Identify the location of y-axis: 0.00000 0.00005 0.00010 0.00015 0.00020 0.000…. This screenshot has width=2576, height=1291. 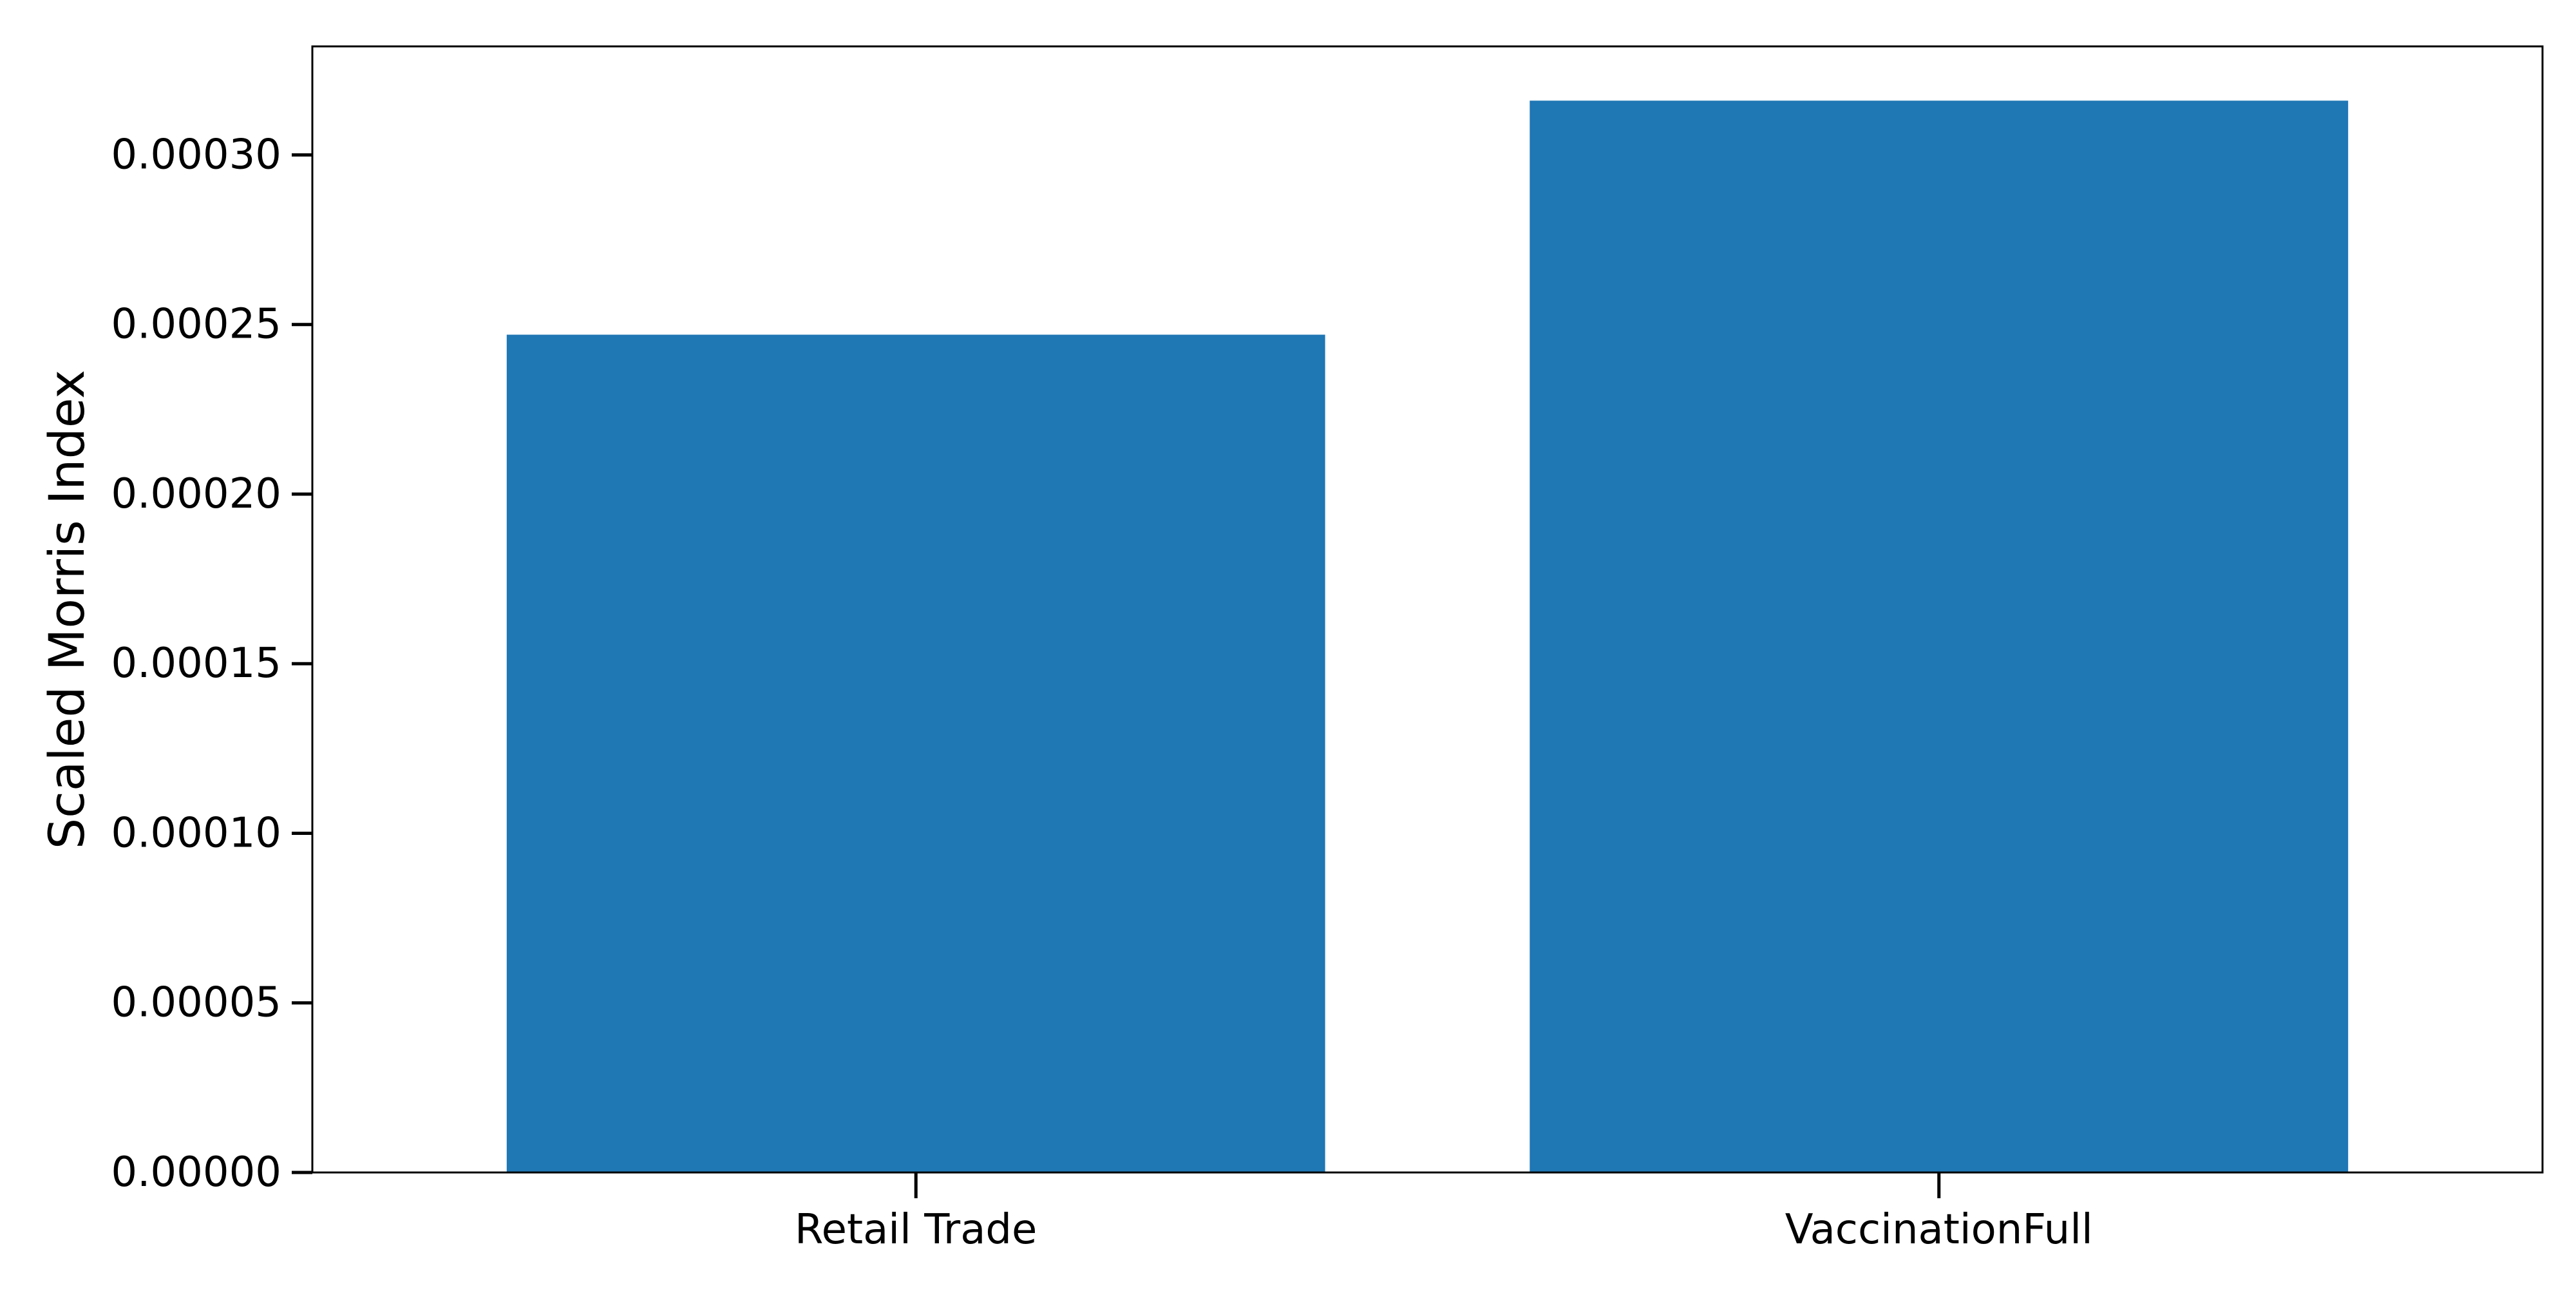
(211, 663).